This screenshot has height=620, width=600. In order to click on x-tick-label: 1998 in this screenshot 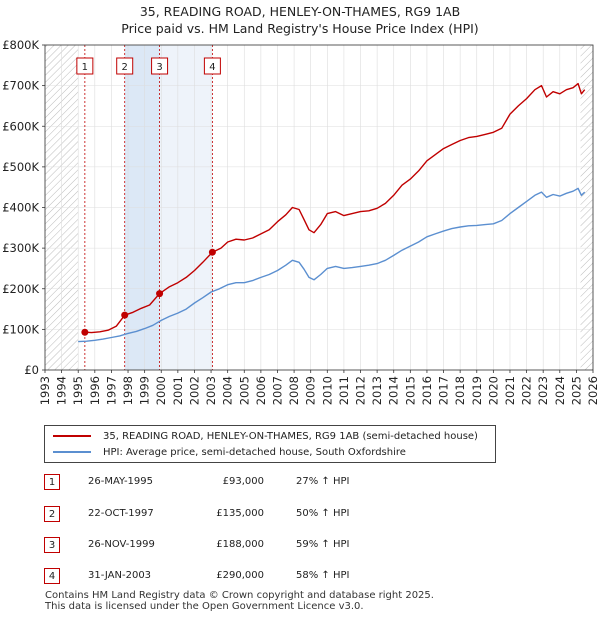, I will do `click(128, 390)`.